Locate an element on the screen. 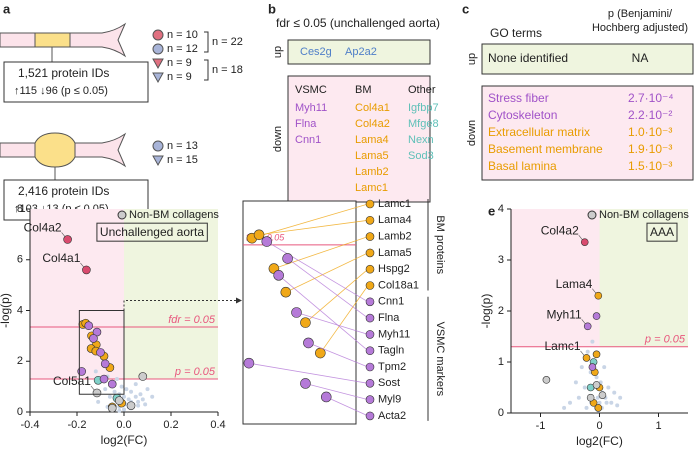 The width and height of the screenshot is (697, 459). protein: Sod3 is located at coordinates (421, 156).